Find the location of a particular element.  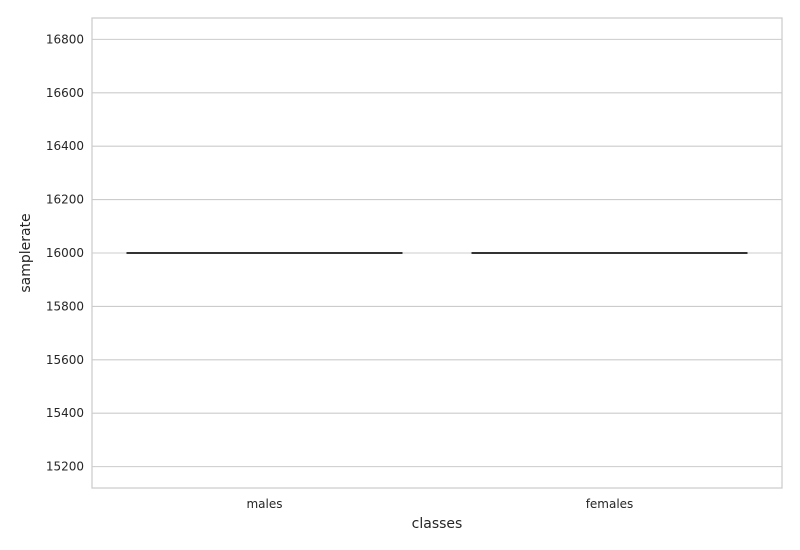

x-axis-label: classes is located at coordinates (437, 524).